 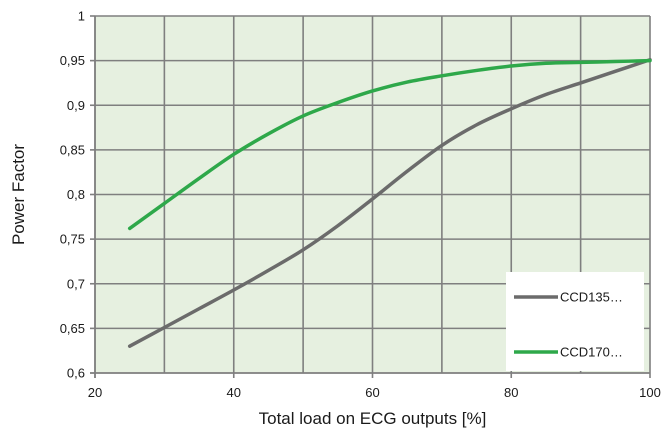 What do you see at coordinates (72, 239) in the screenshot?
I see `y-tick-label: 0,75` at bounding box center [72, 239].